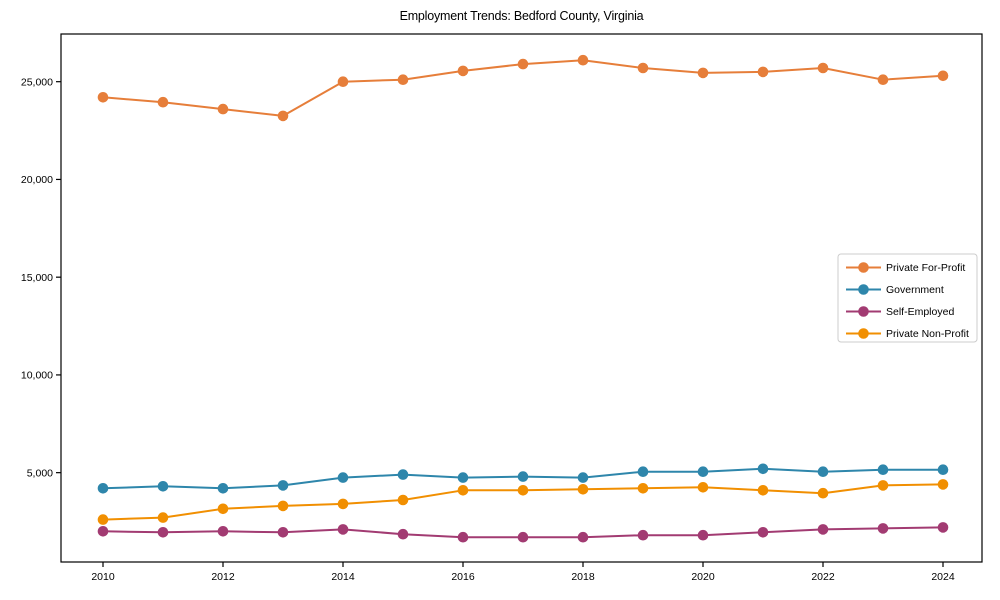 This screenshot has width=1000, height=600. Describe the element at coordinates (925, 268) in the screenshot. I see `legend-label-private-for-profit: Private For-Profit` at that location.